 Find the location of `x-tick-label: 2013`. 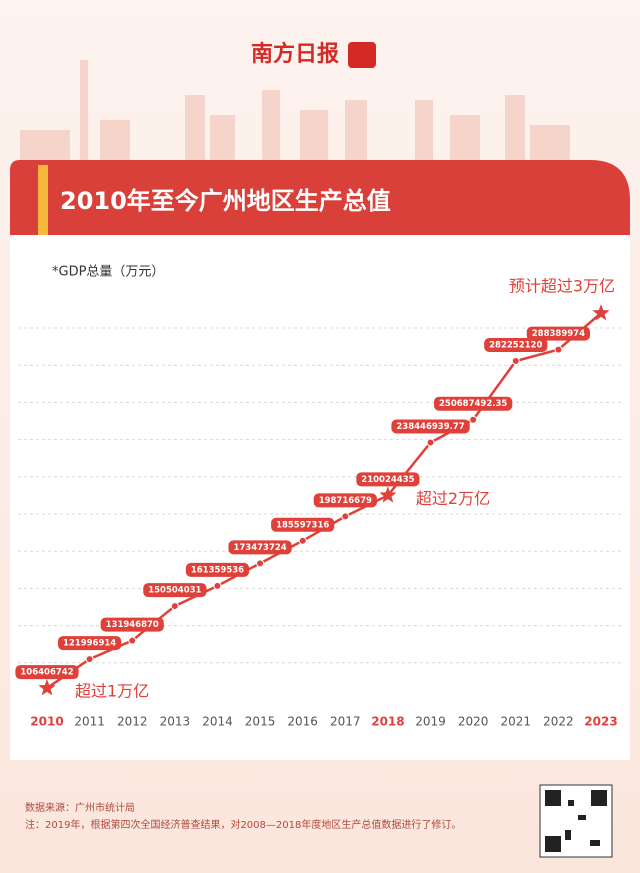

x-tick-label: 2013 is located at coordinates (175, 722).